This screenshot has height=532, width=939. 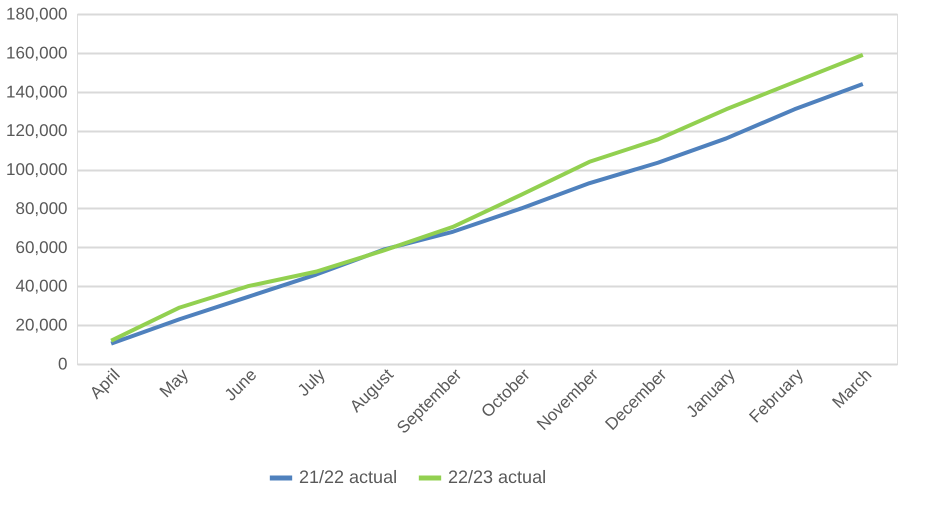 I want to click on legend-label: 21/22 actual, so click(x=348, y=477).